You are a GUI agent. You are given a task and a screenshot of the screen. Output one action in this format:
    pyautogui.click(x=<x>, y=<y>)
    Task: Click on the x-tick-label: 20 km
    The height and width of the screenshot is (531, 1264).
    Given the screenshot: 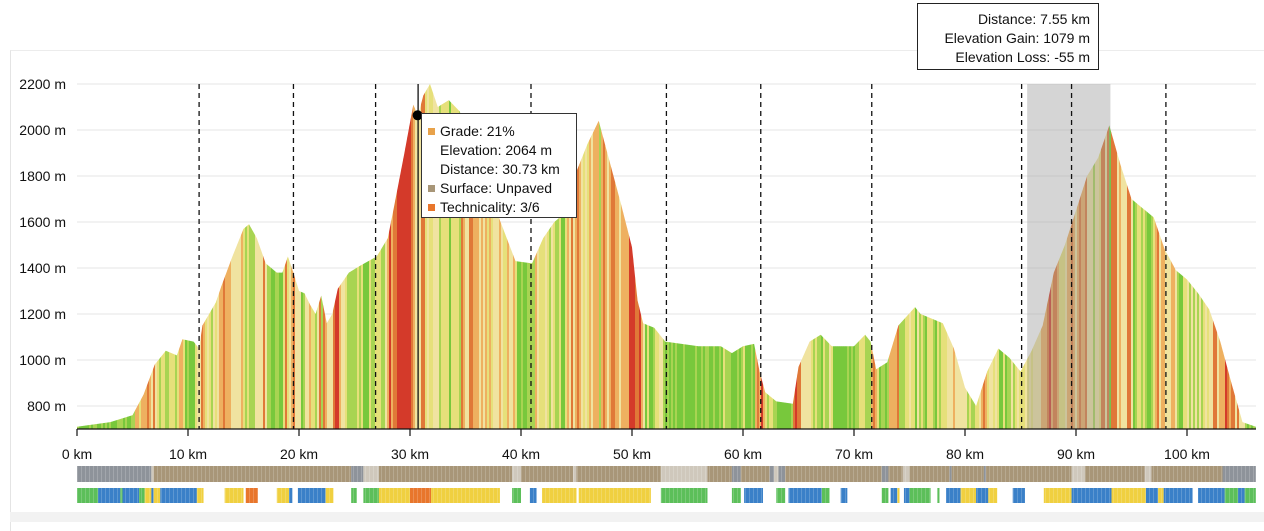 What is the action you would take?
    pyautogui.click(x=299, y=454)
    